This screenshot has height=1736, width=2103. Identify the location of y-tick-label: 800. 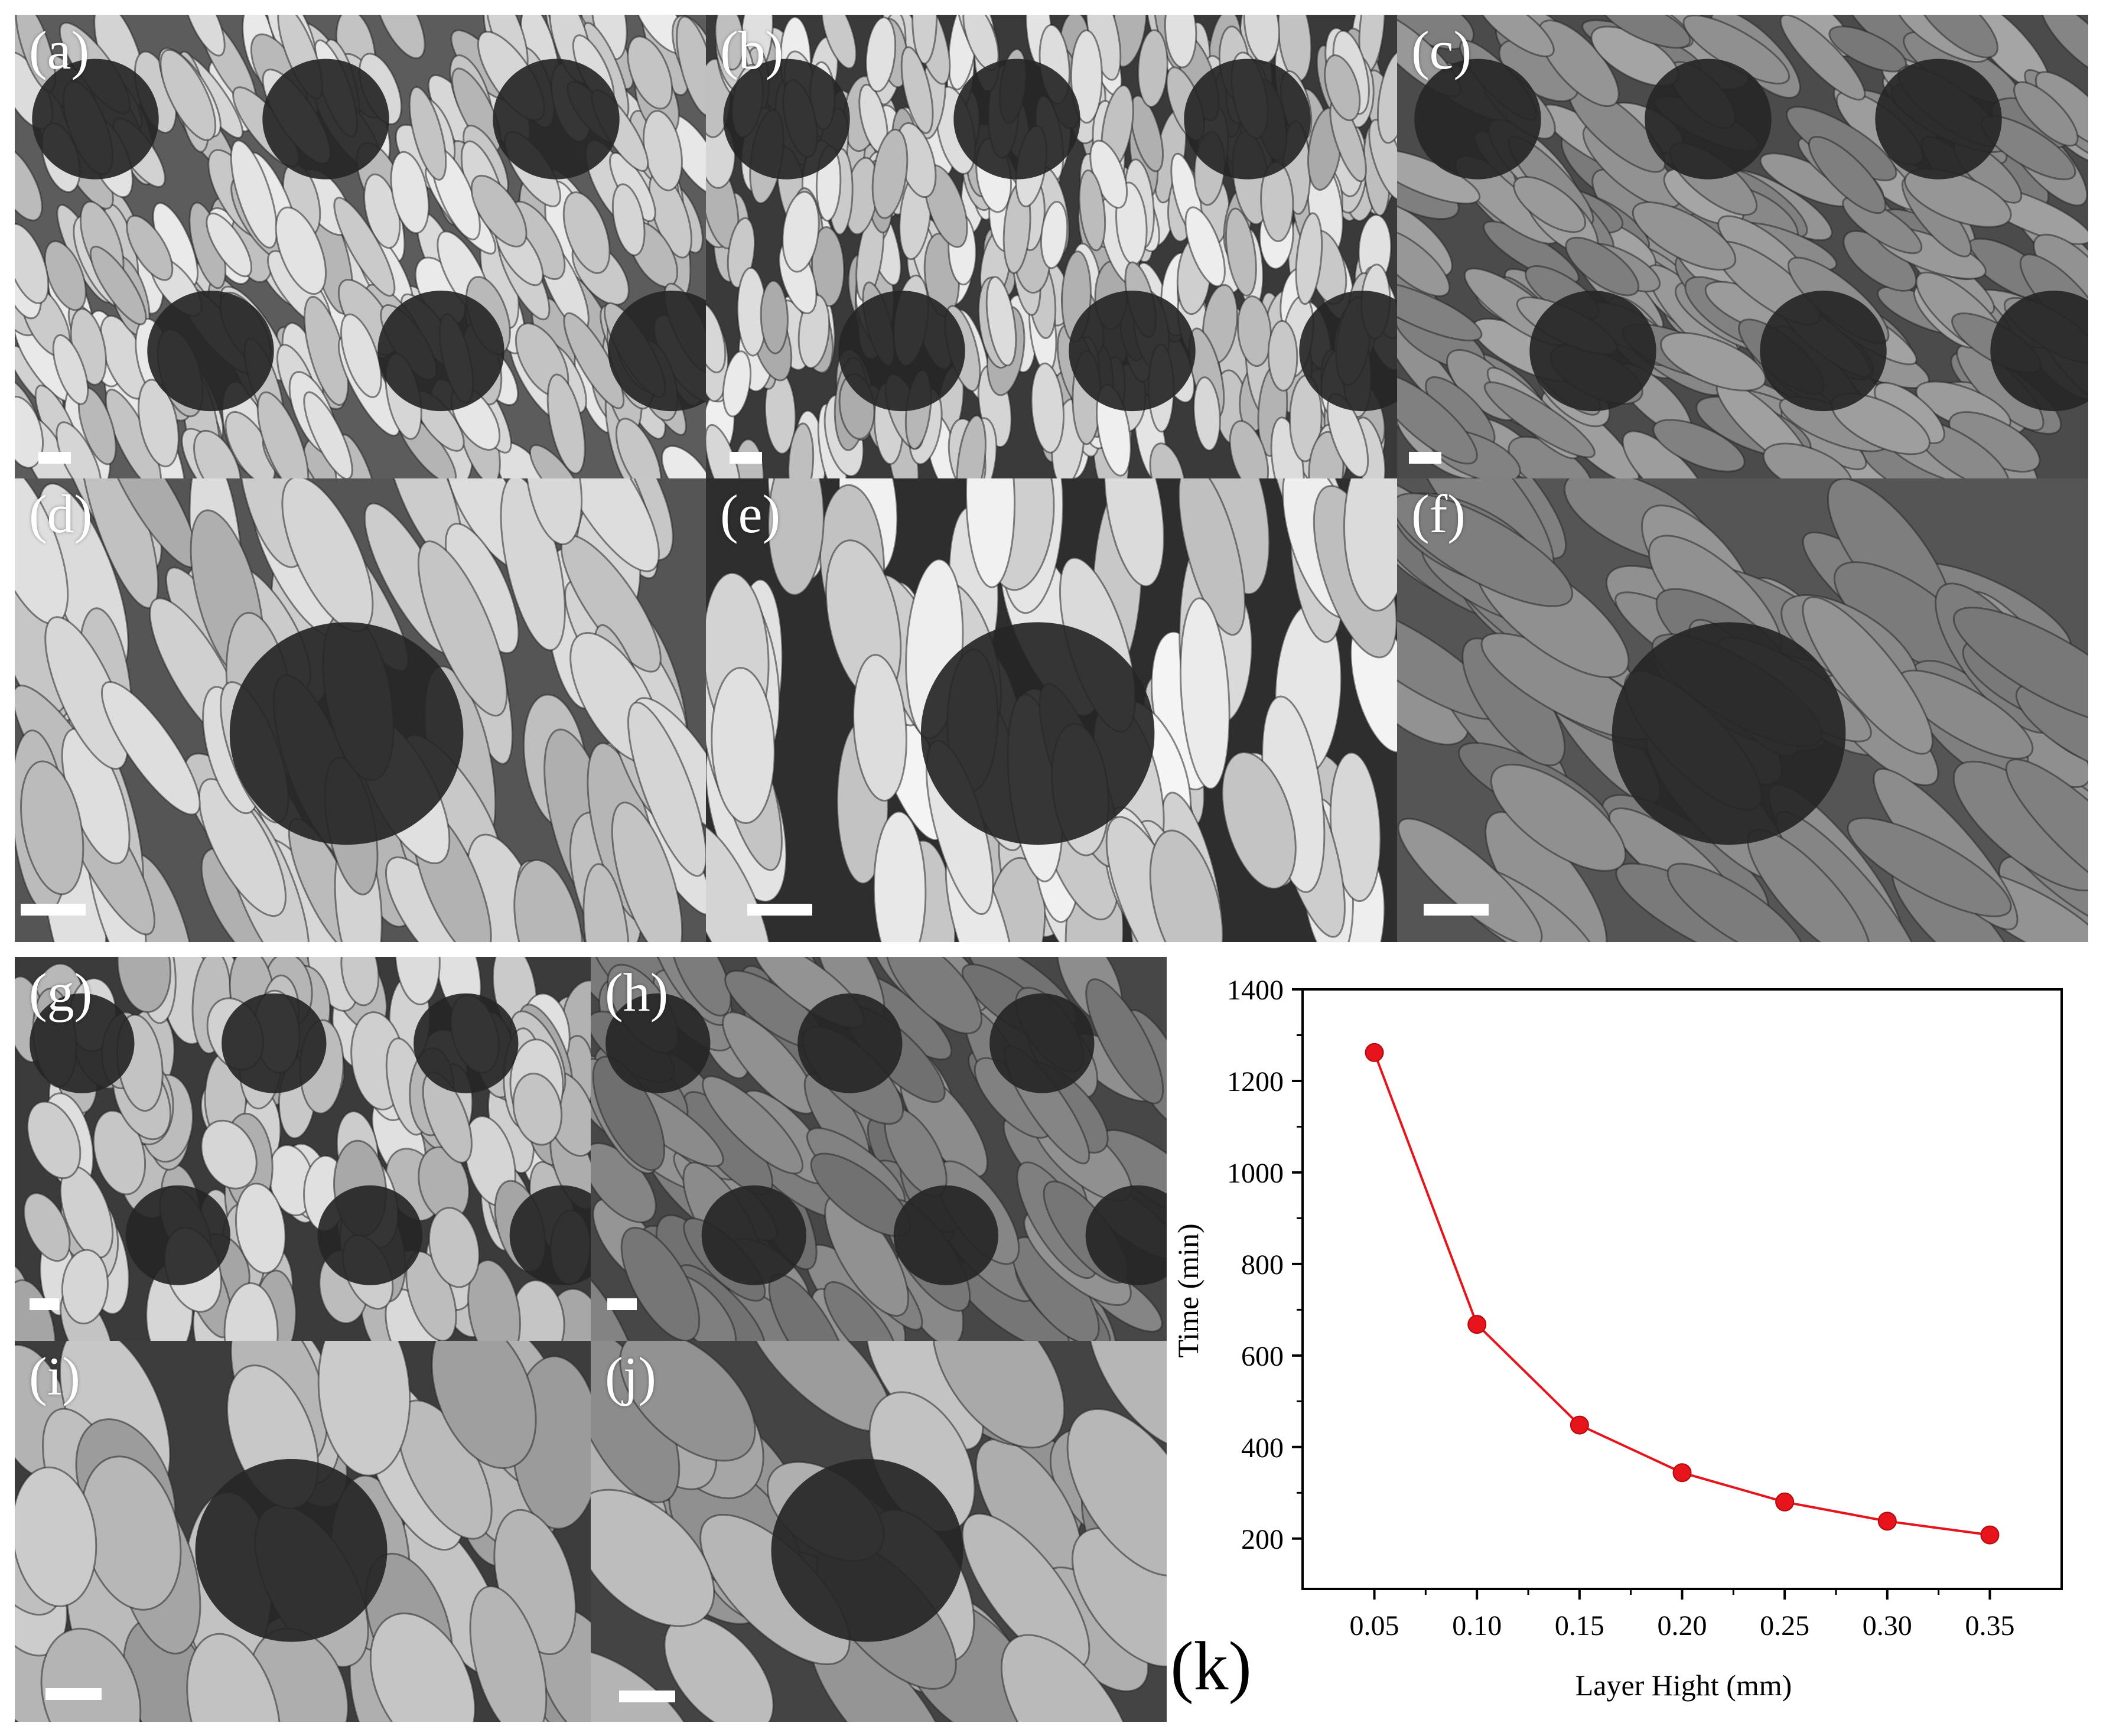
(1262, 1265).